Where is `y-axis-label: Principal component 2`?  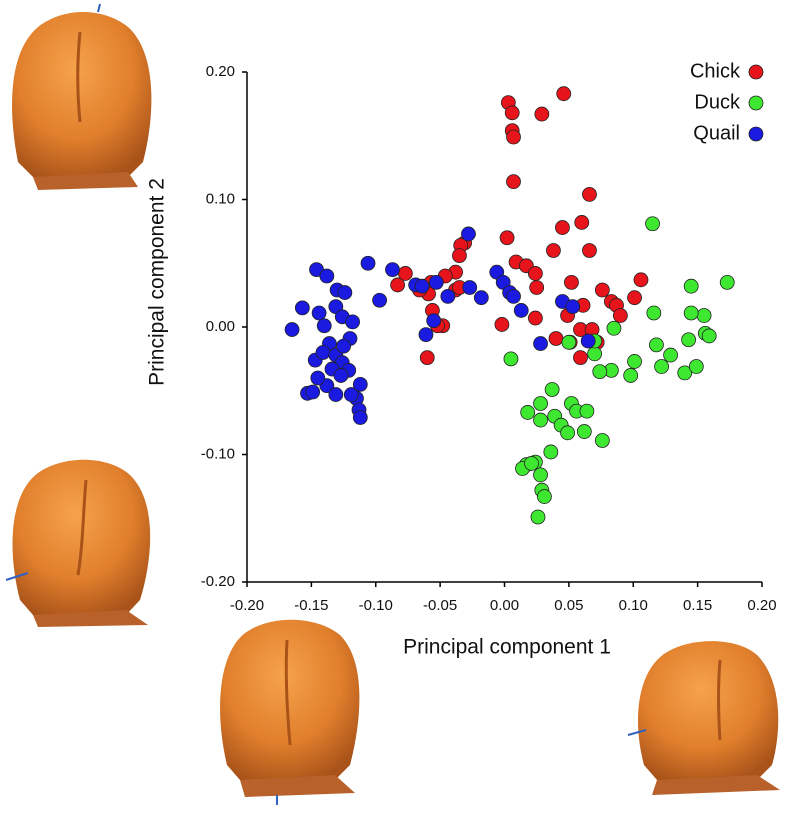 y-axis-label: Principal component 2 is located at coordinates (157, 282).